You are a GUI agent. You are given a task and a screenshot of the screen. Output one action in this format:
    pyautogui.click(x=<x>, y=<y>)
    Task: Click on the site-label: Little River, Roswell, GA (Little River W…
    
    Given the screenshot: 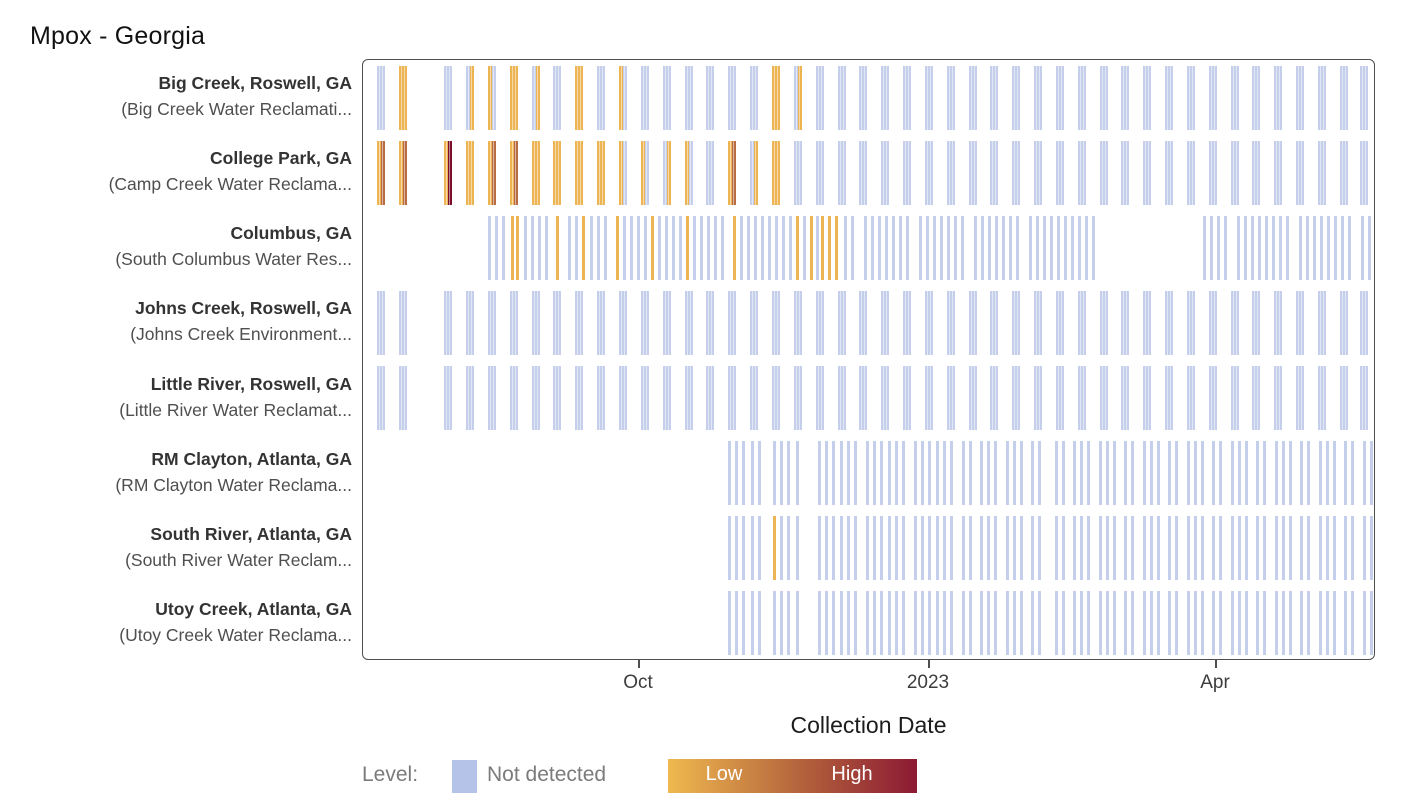 What is the action you would take?
    pyautogui.click(x=176, y=397)
    